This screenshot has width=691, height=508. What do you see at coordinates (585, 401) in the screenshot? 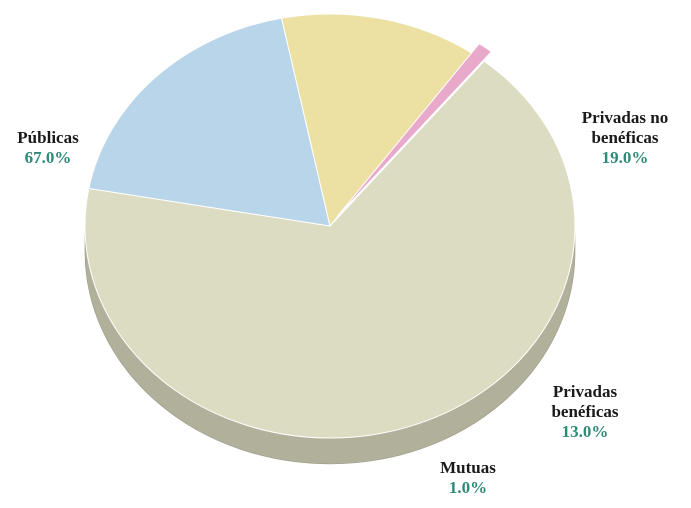
I see `category-name: Privadas benéficas` at bounding box center [585, 401].